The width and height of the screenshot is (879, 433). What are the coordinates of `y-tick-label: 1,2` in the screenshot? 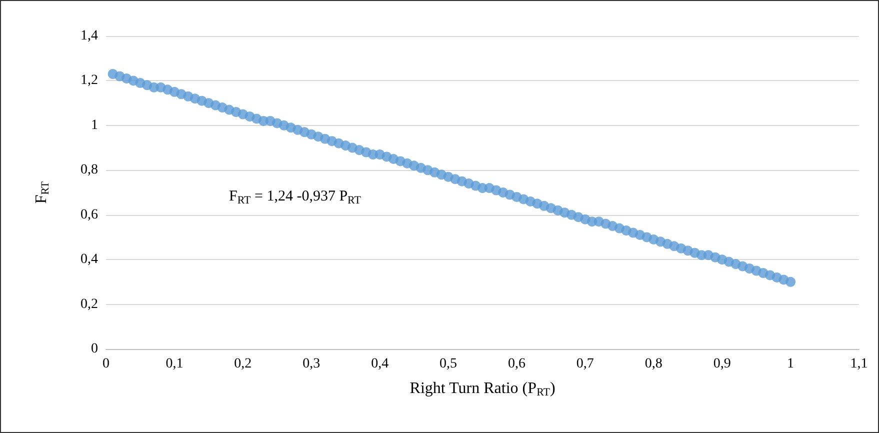 It's located at (89, 80).